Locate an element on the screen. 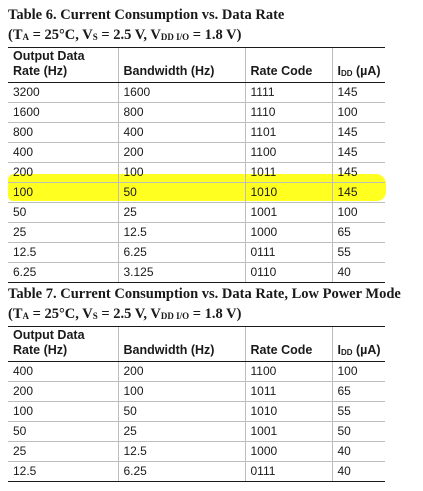 The width and height of the screenshot is (423, 491). table-row: 1600 800 1110 100 is located at coordinates (196, 112).